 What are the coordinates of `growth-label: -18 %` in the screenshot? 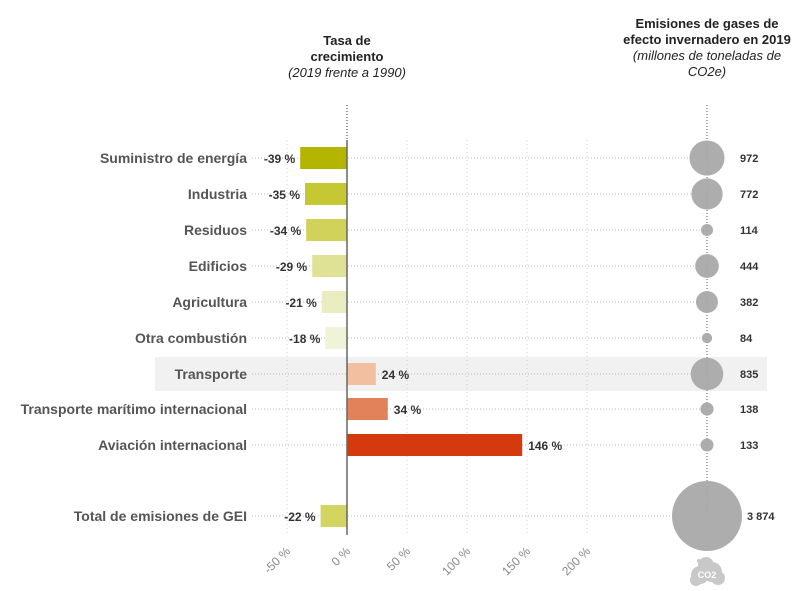 It's located at (305, 339).